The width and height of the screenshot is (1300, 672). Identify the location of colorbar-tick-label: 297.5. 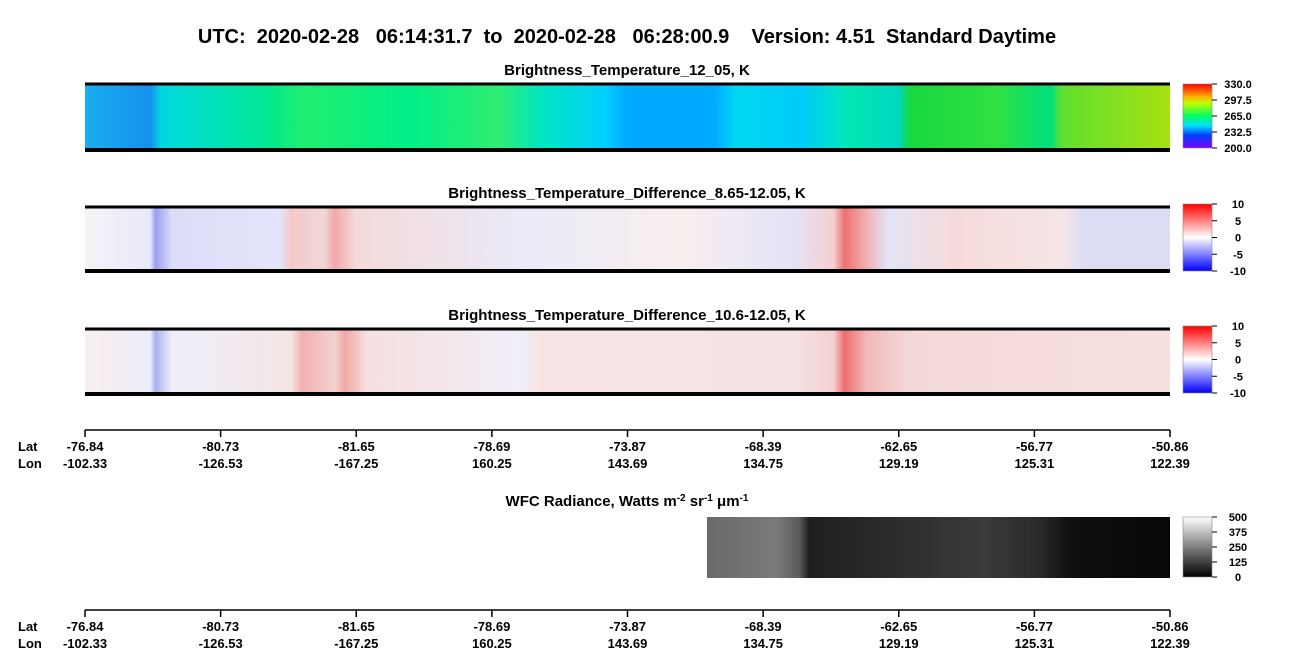
(1238, 101).